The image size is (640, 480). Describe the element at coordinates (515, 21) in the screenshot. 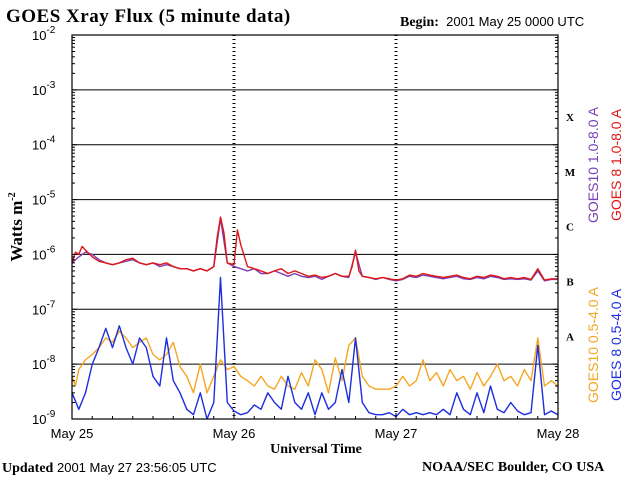

I see `begin-value: 2001 May 25 0000 UTC` at that location.